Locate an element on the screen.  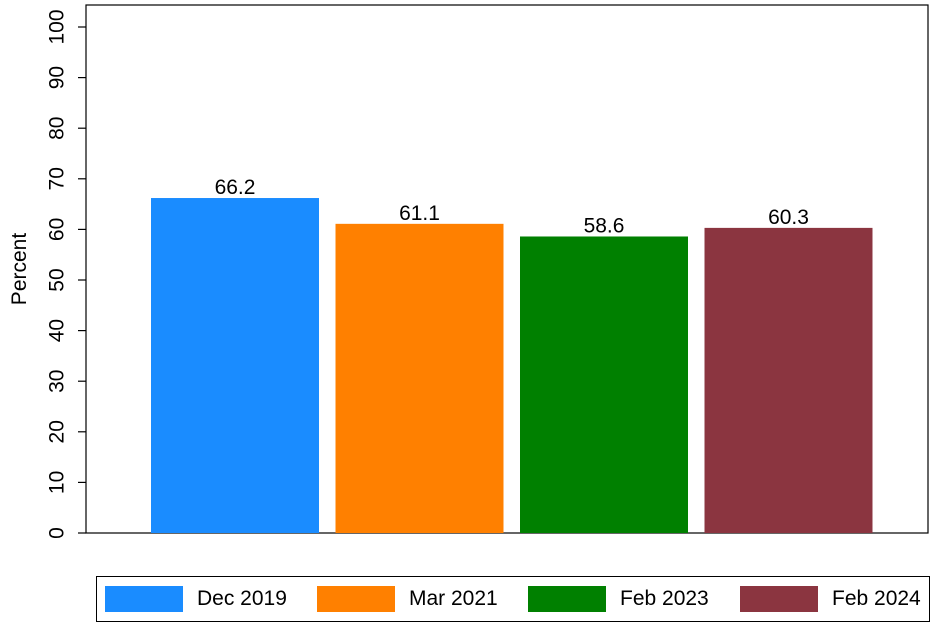
bar-value-label: 66.2 is located at coordinates (235, 187).